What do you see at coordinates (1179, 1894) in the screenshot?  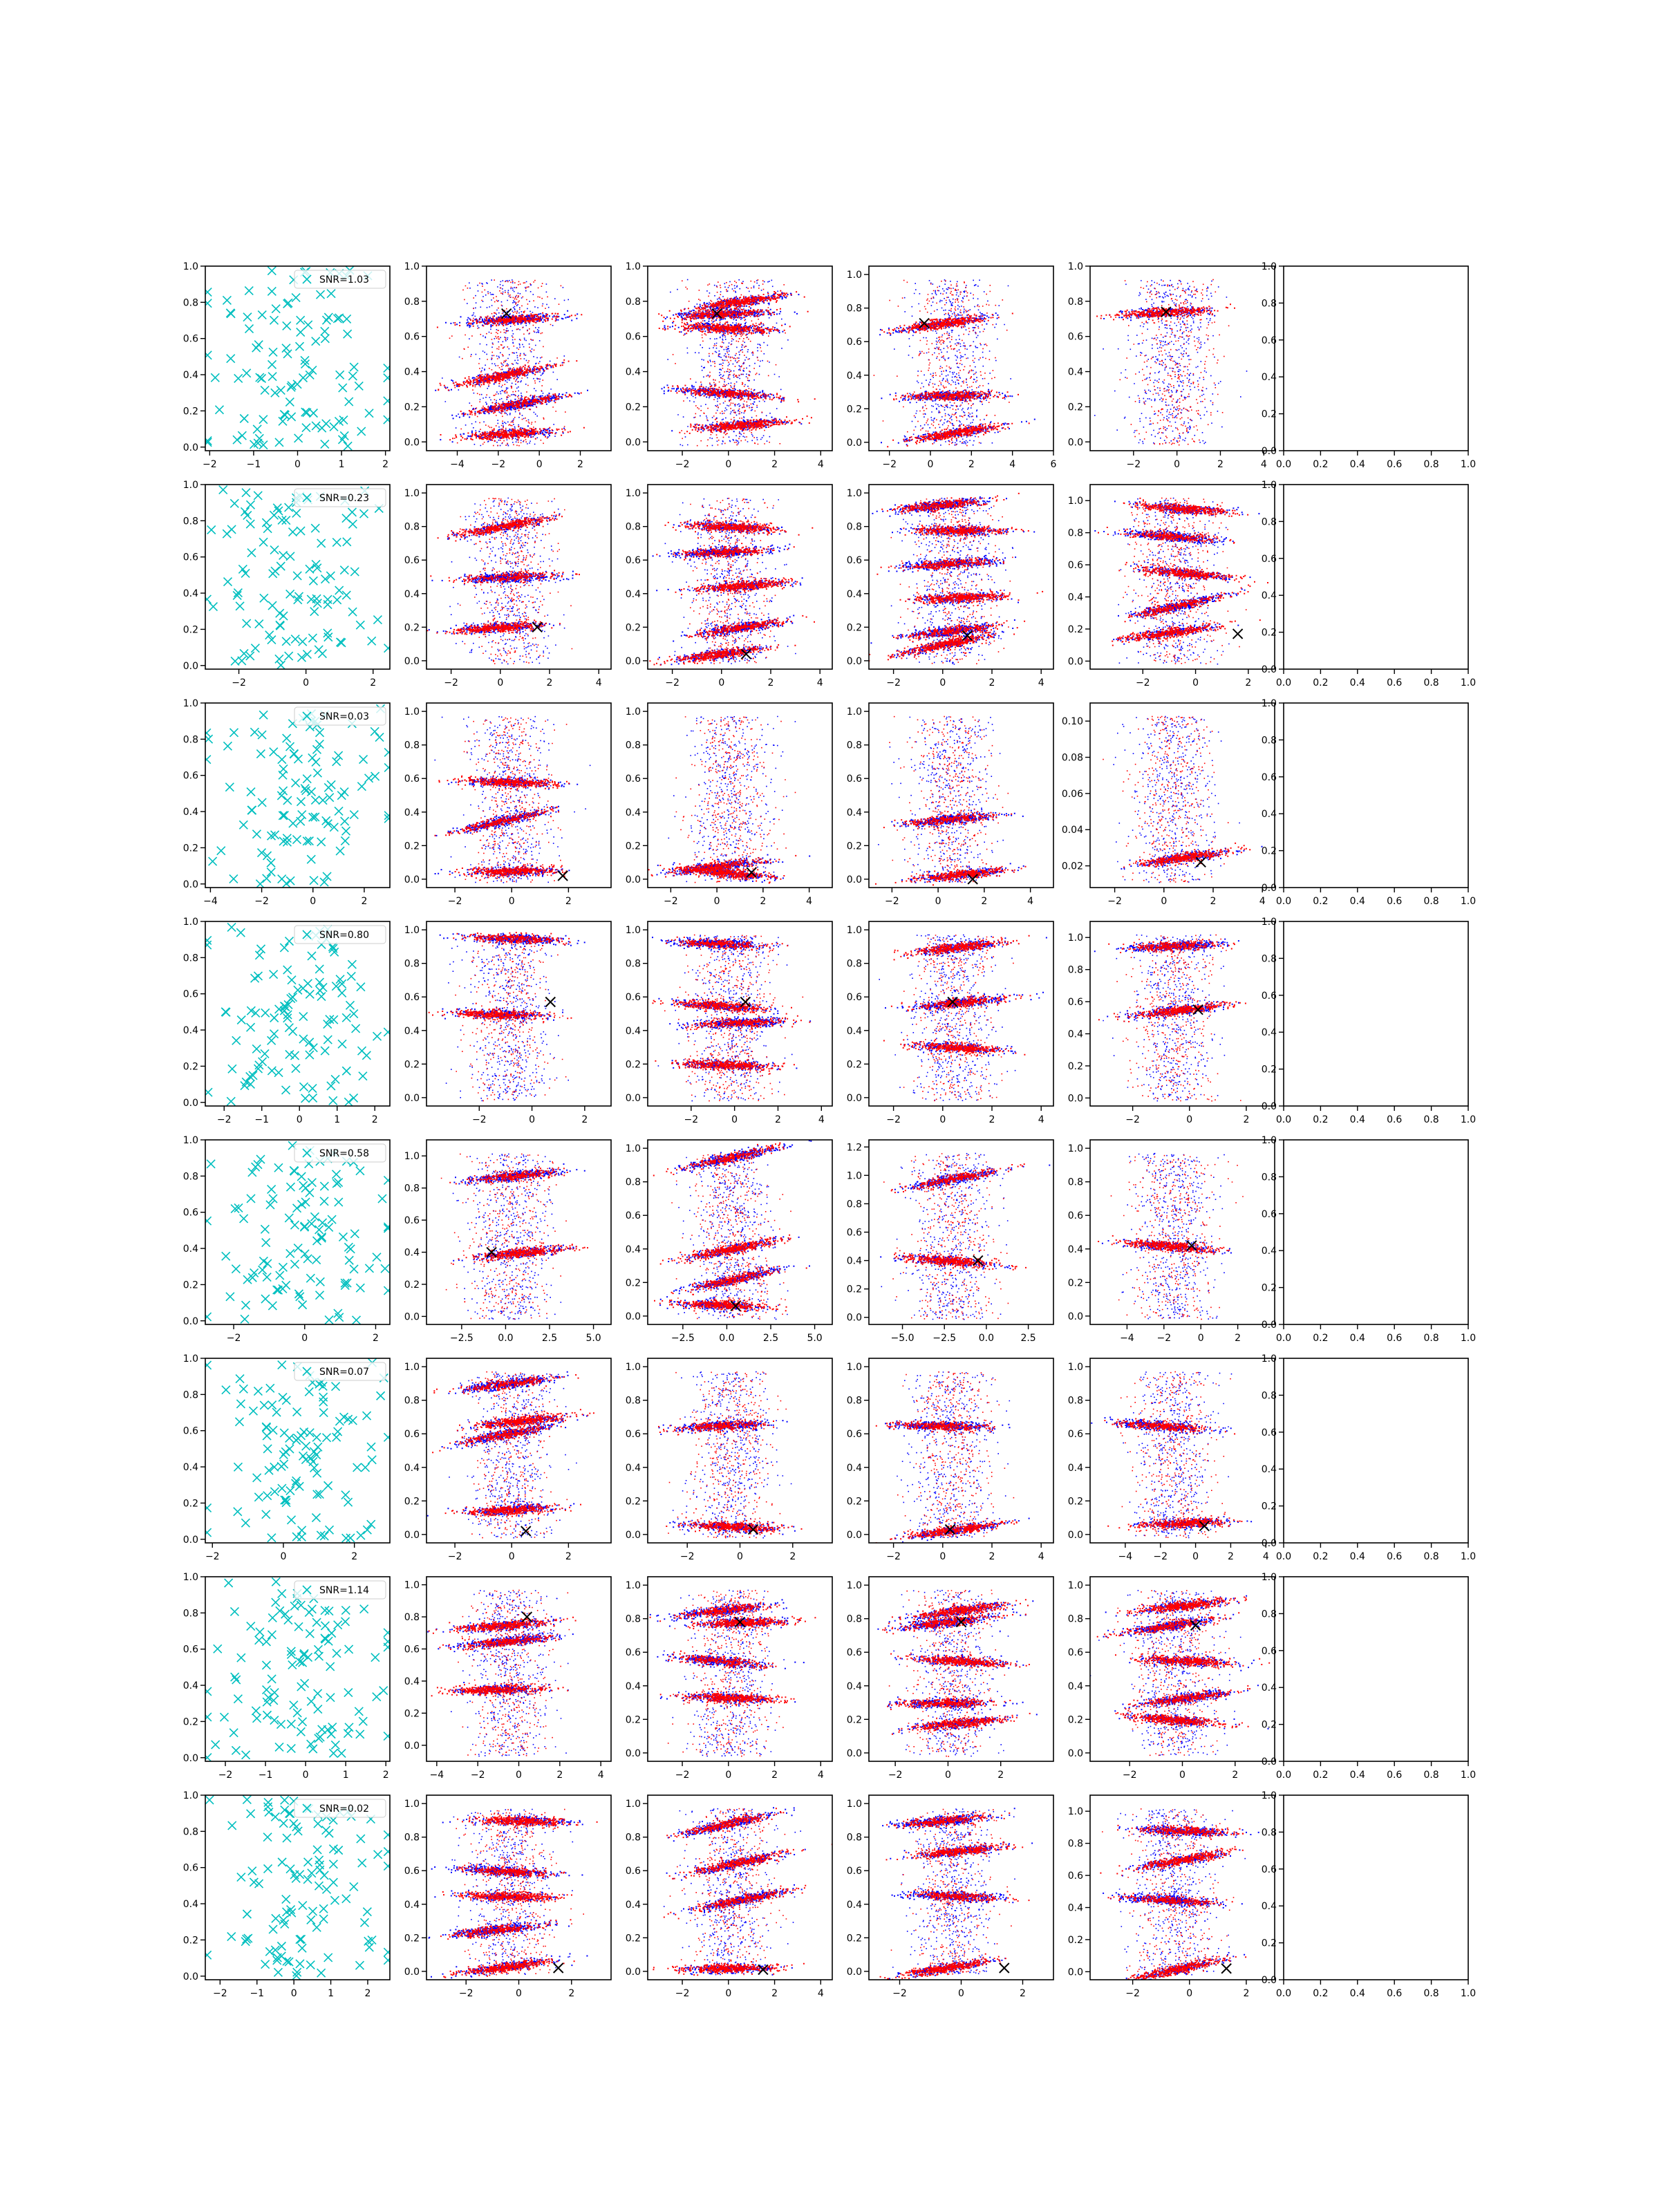 I see `plot-area` at bounding box center [1179, 1894].